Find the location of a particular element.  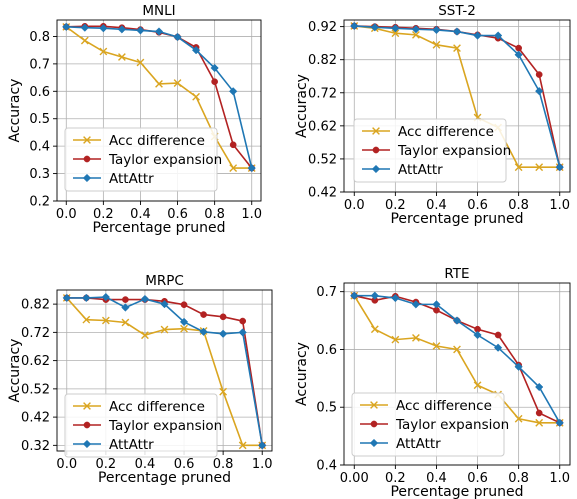

legend-frame is located at coordinates (430, 150).